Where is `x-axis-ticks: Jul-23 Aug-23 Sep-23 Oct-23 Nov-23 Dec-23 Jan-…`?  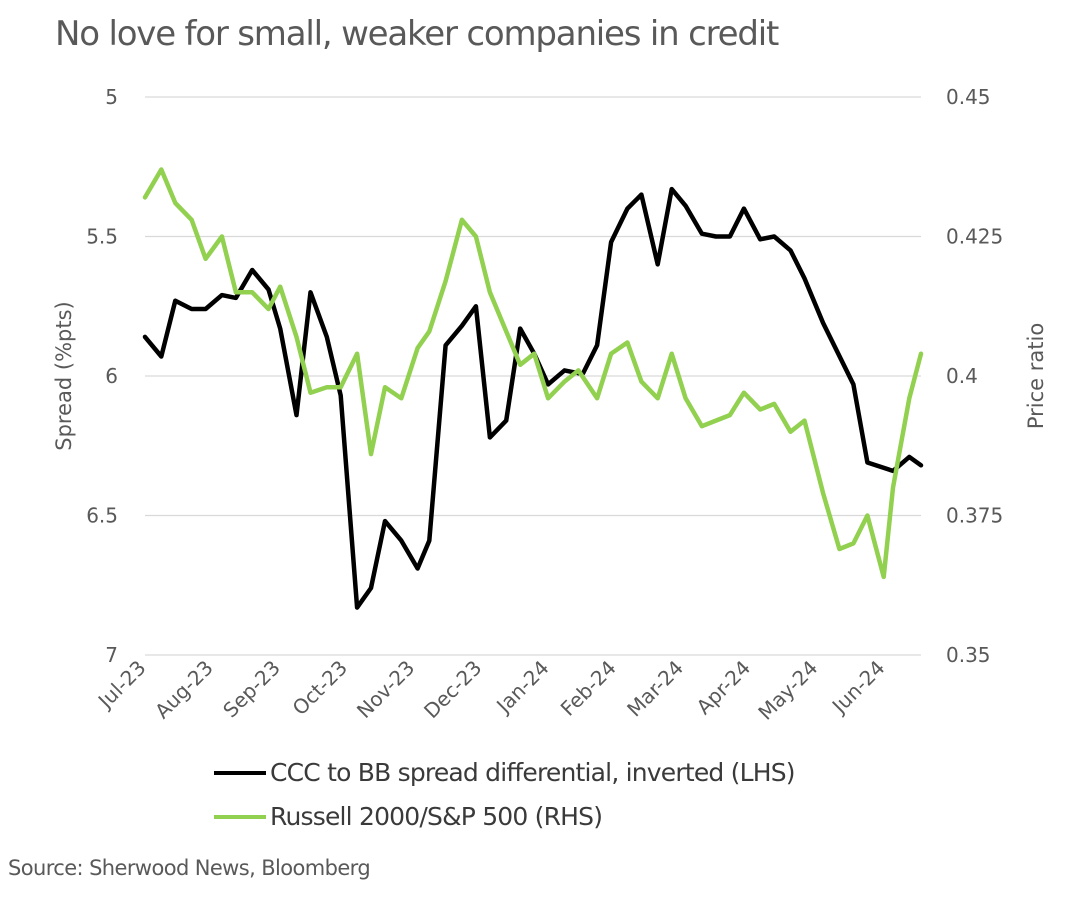 x-axis-ticks: Jul-23 Aug-23 Sep-23 Oct-23 Nov-23 Dec-23 Jan-… is located at coordinates (491, 690).